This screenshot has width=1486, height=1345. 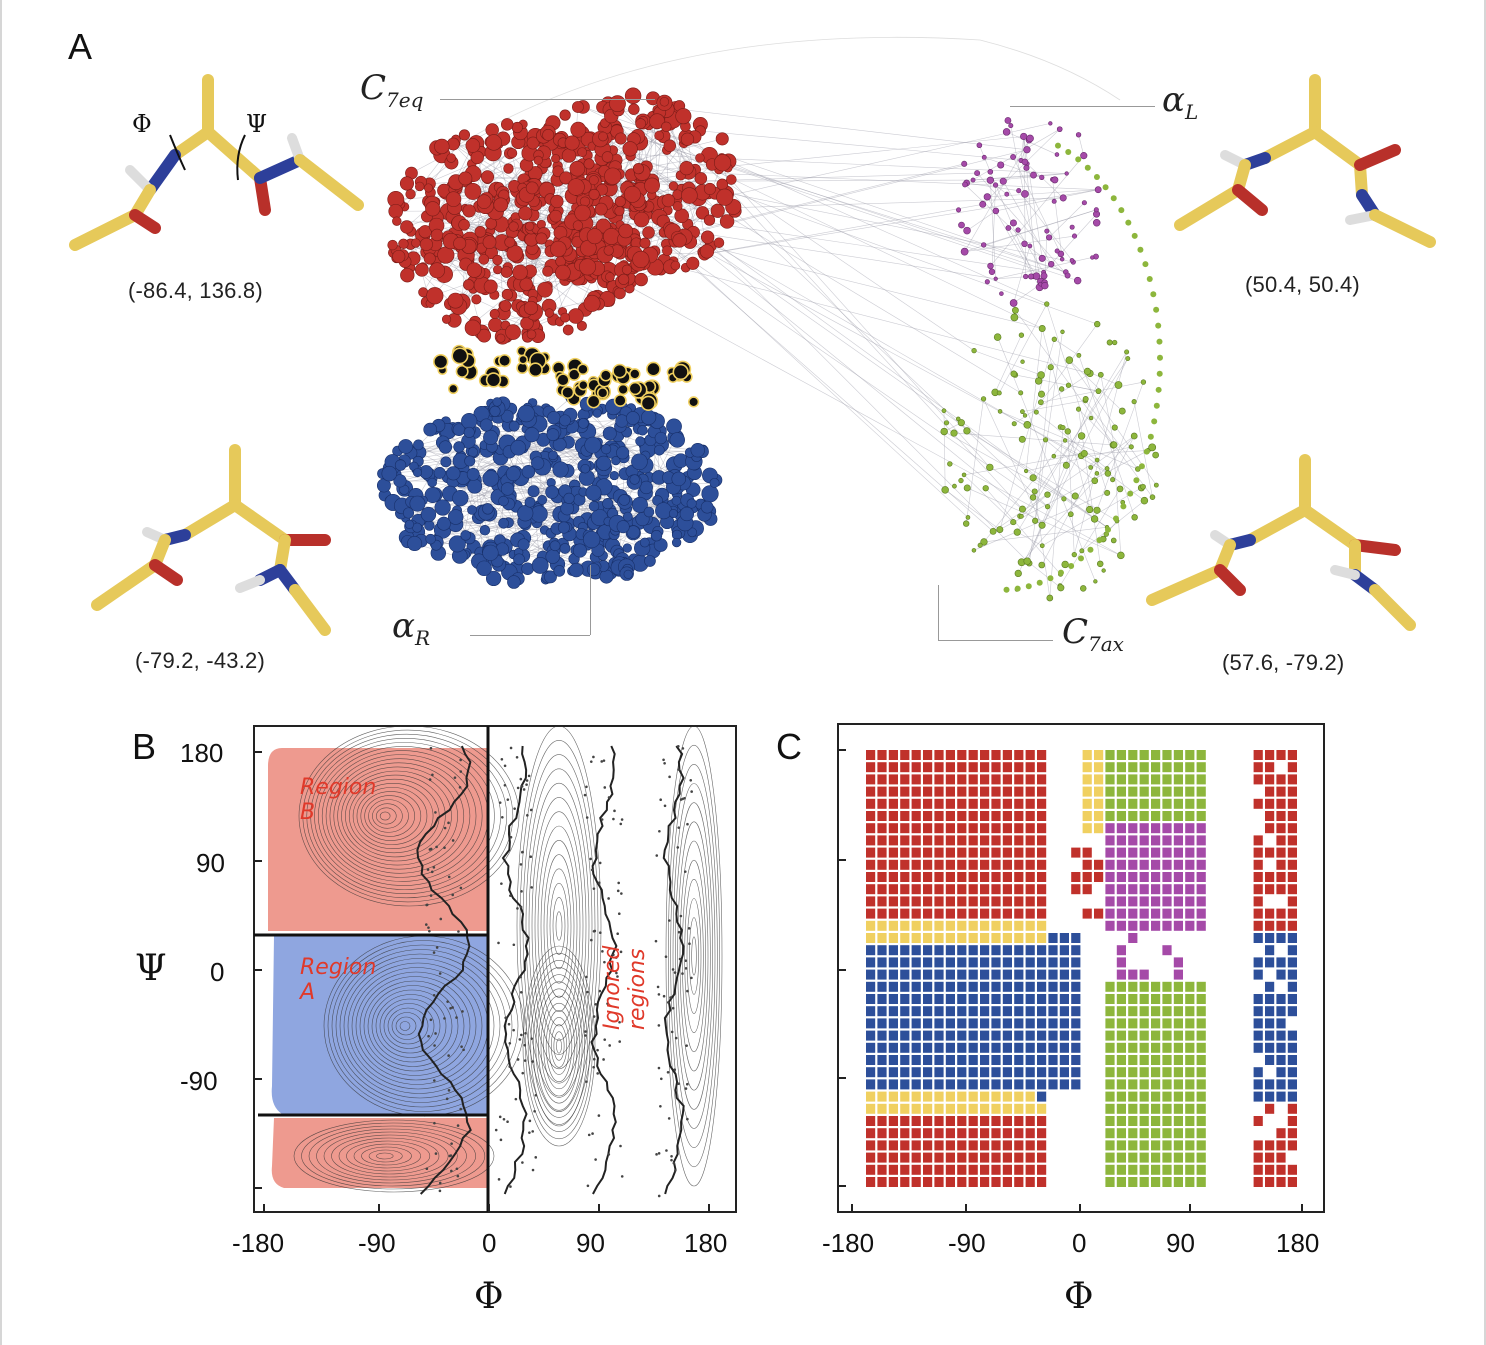 I want to click on callout-alpha-l-line, so click(x=1082, y=106).